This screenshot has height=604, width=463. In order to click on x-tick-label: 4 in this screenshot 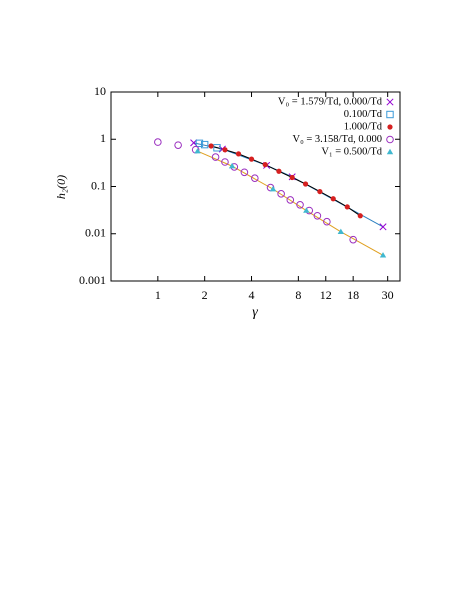, I will do `click(252, 295)`.